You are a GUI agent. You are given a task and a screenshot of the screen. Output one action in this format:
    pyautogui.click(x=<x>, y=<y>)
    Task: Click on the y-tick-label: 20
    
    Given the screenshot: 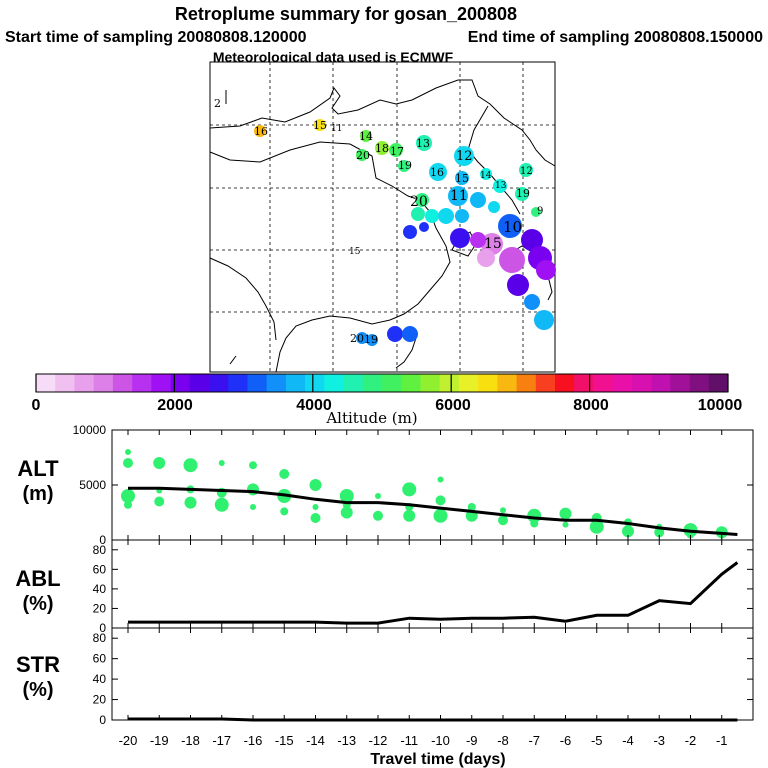 What is the action you would take?
    pyautogui.click(x=100, y=608)
    